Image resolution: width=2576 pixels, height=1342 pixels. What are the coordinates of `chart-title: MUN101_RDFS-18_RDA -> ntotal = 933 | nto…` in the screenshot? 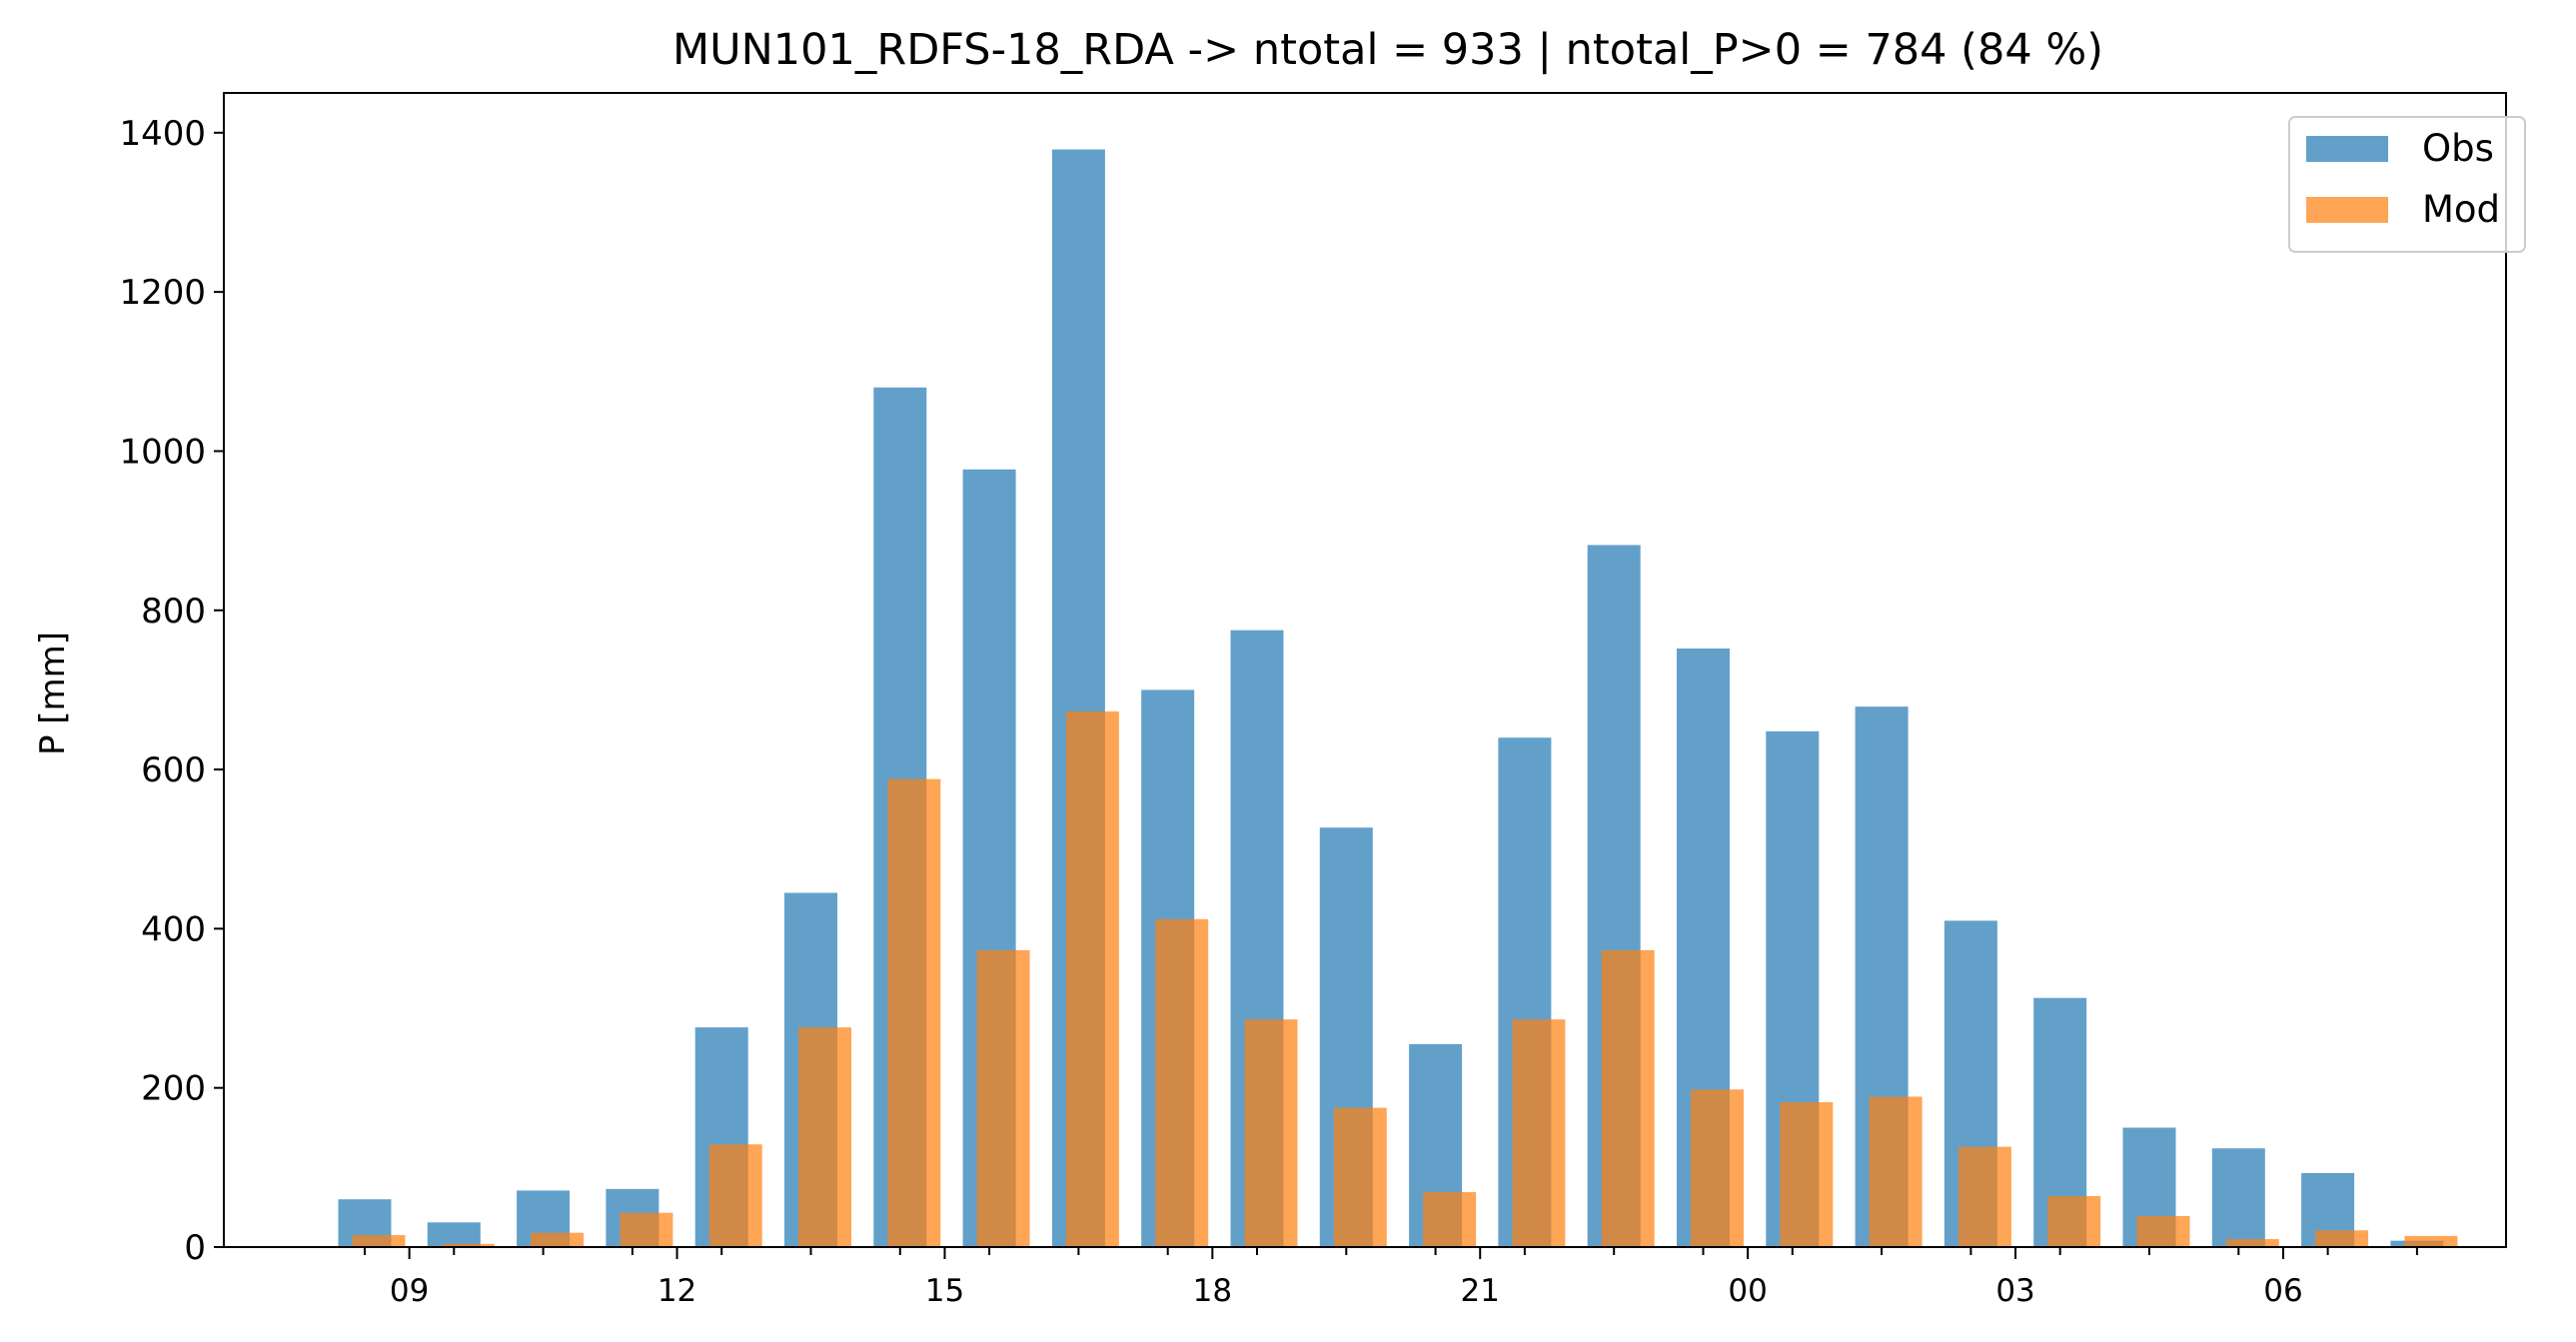 It's located at (1387, 50).